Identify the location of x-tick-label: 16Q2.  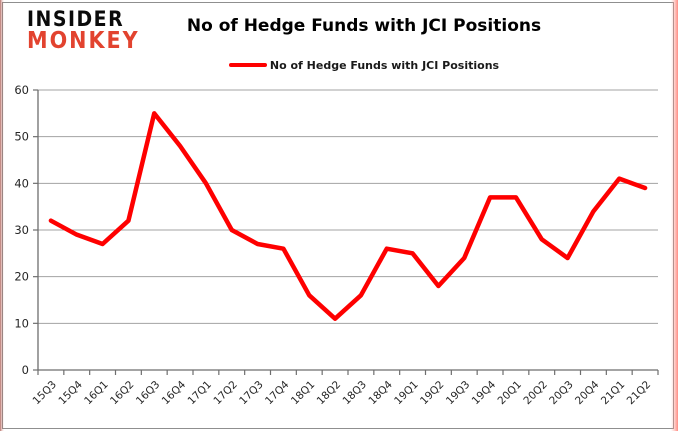
(122, 393).